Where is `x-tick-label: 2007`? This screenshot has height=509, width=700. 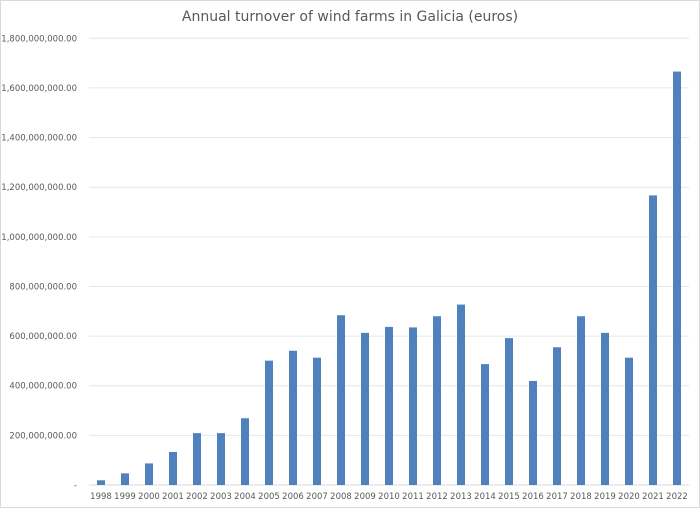 x-tick-label: 2007 is located at coordinates (317, 497).